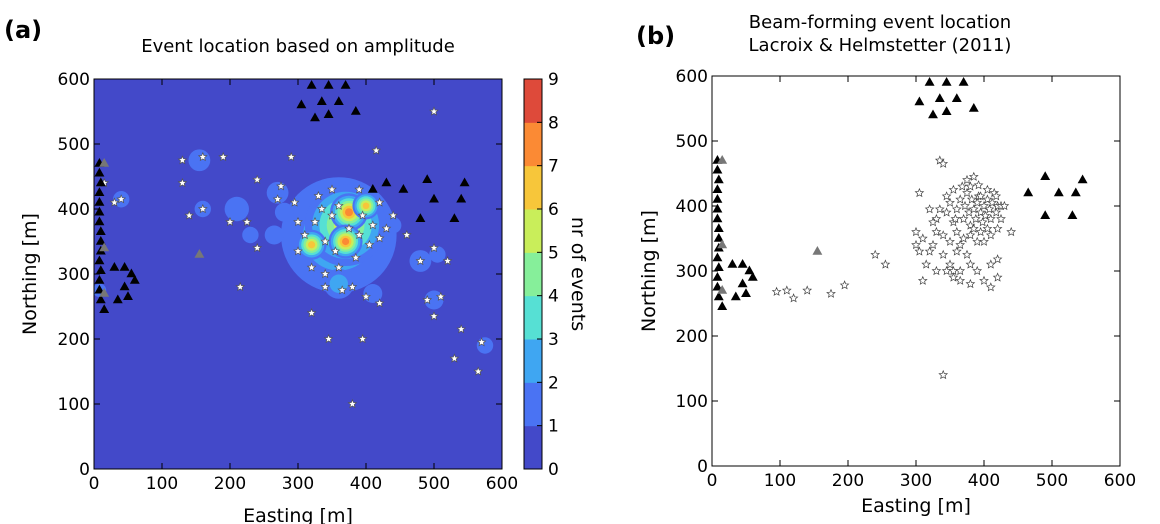 Image resolution: width=1160 pixels, height=524 pixels. What do you see at coordinates (74, 210) in the screenshot?
I see `y-tick-label: 400` at bounding box center [74, 210].